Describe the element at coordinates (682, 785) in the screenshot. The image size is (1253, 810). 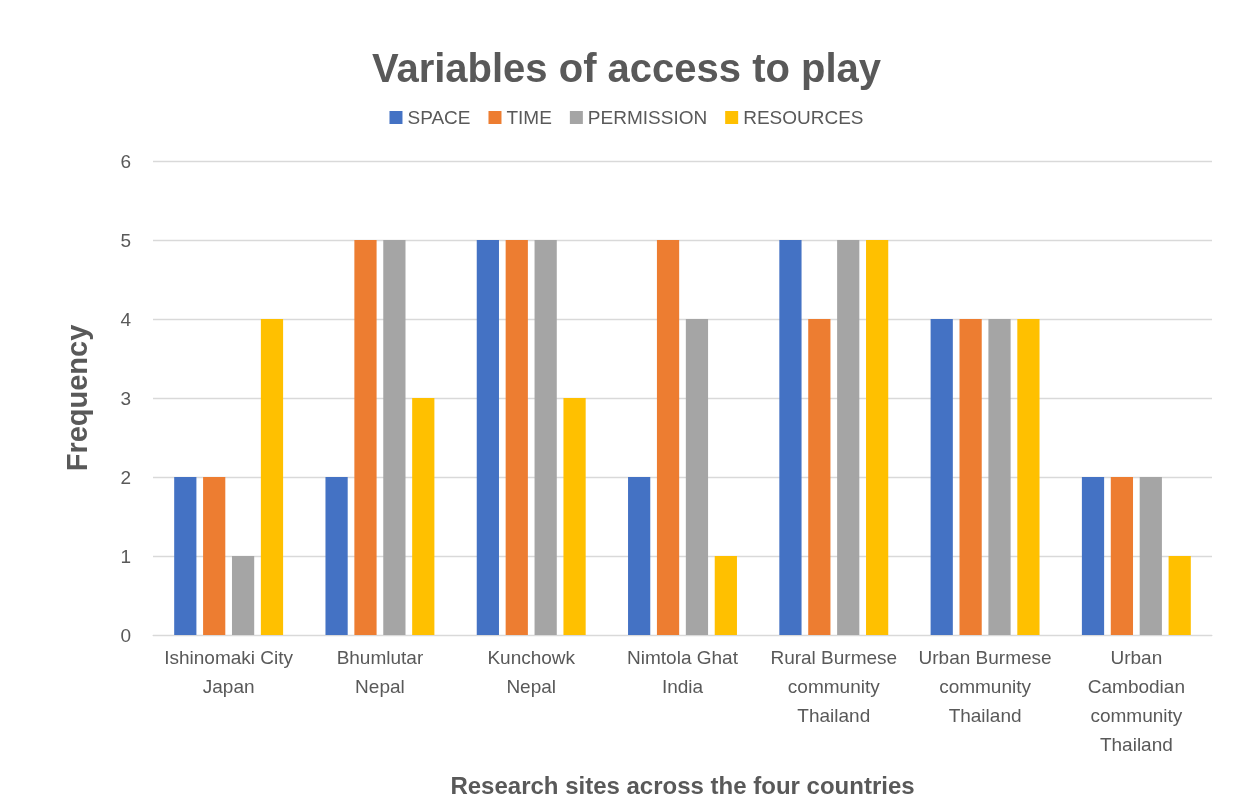
I see `x-axis-title: Research sites across the four countries` at that location.